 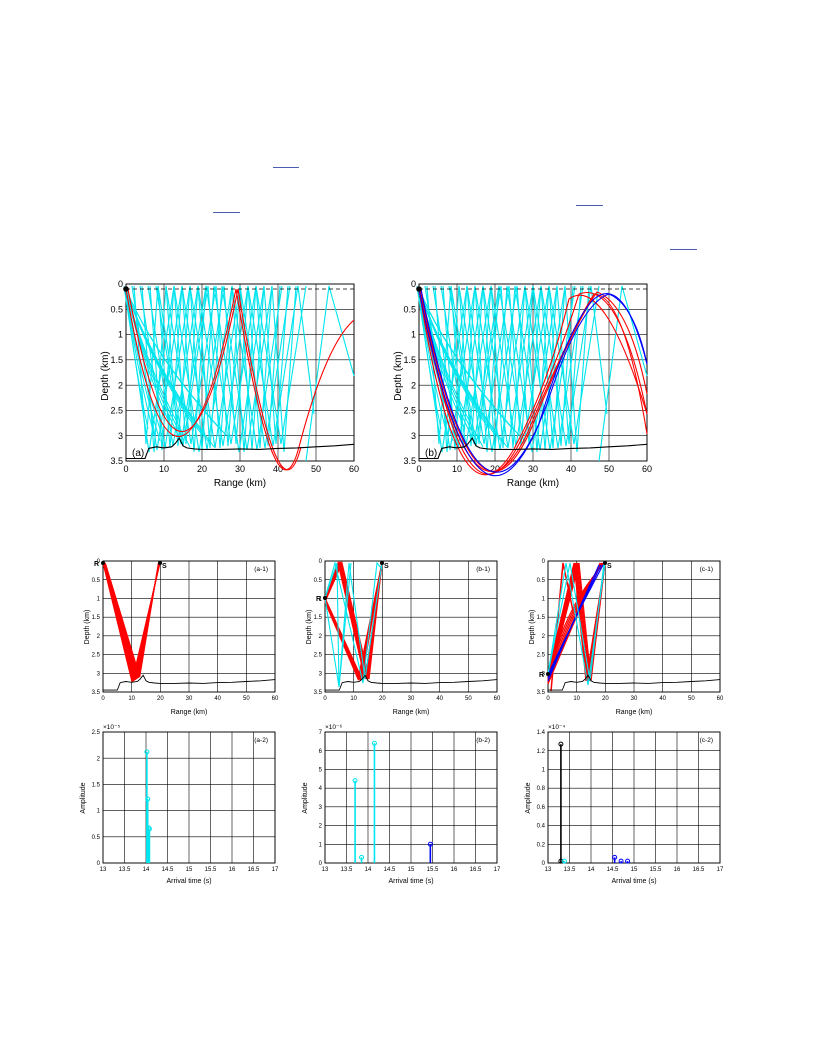 I want to click on x-tick-label: 30, so click(x=634, y=699).